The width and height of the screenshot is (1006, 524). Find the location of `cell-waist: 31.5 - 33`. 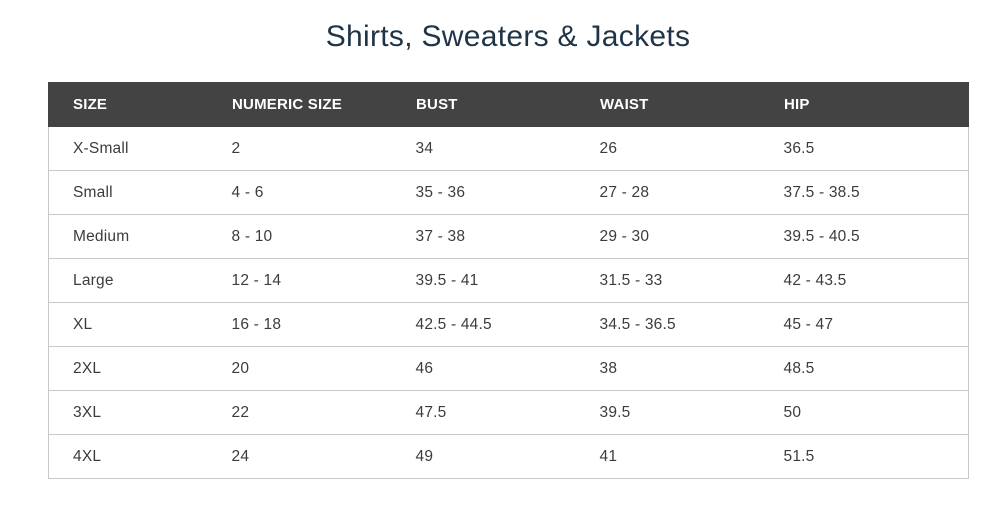

cell-waist: 31.5 - 33 is located at coordinates (667, 280).